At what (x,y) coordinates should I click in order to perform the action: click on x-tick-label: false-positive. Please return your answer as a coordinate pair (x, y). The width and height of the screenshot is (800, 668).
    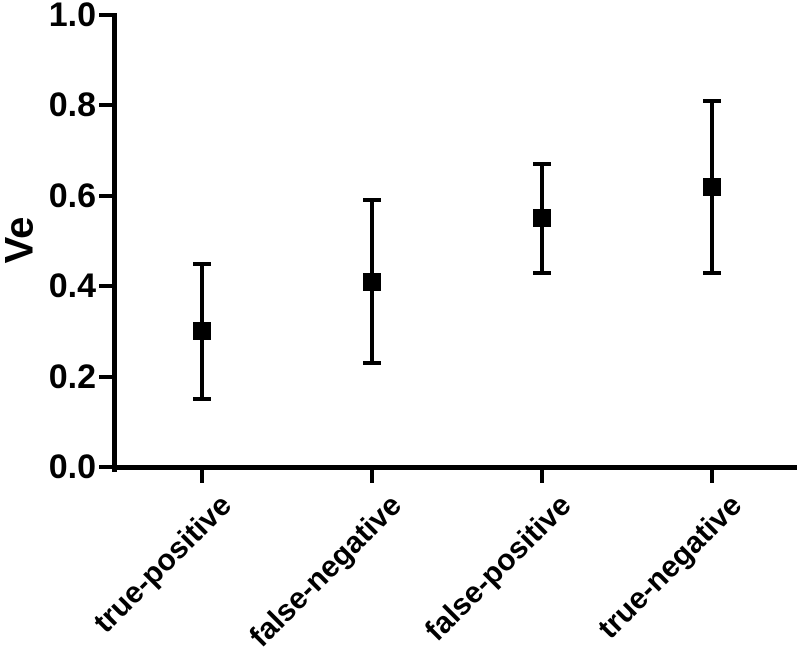
    Looking at the image, I should click on (498, 568).